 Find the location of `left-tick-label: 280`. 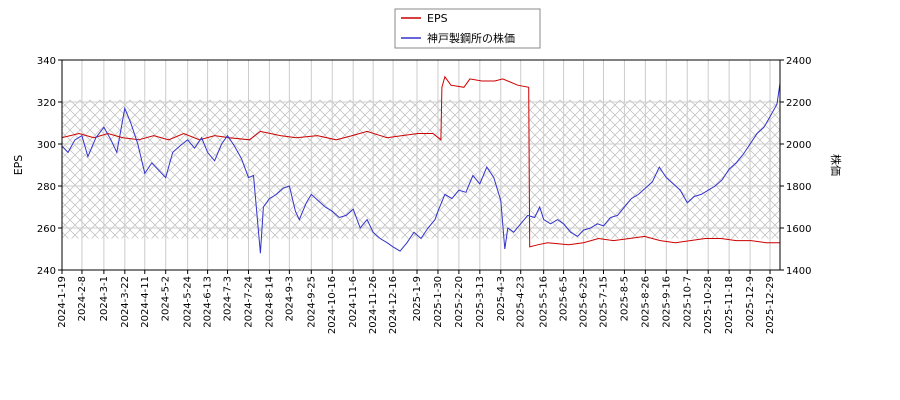

left-tick-label: 280 is located at coordinates (46, 187).